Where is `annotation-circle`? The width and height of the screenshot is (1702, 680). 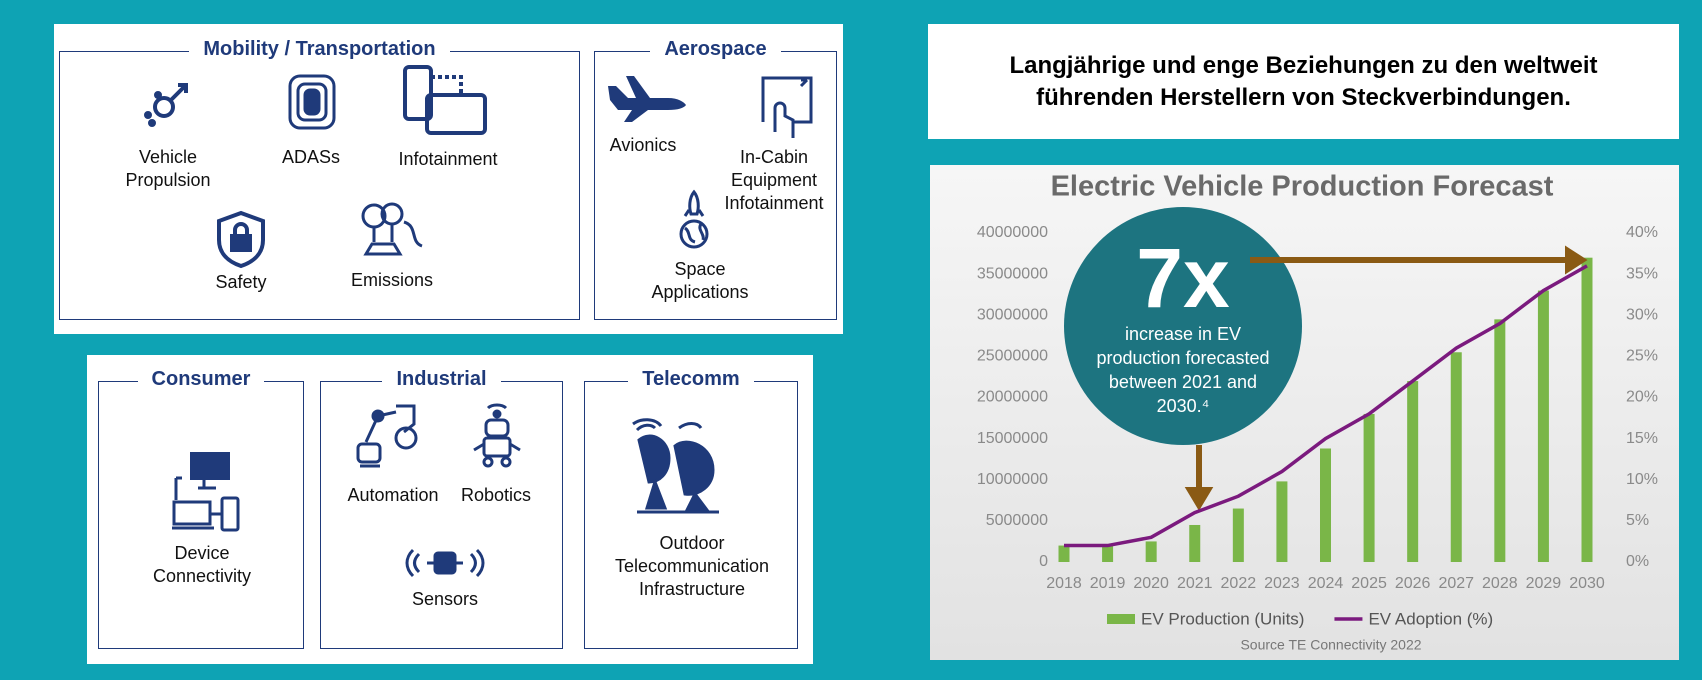 annotation-circle is located at coordinates (1183, 326).